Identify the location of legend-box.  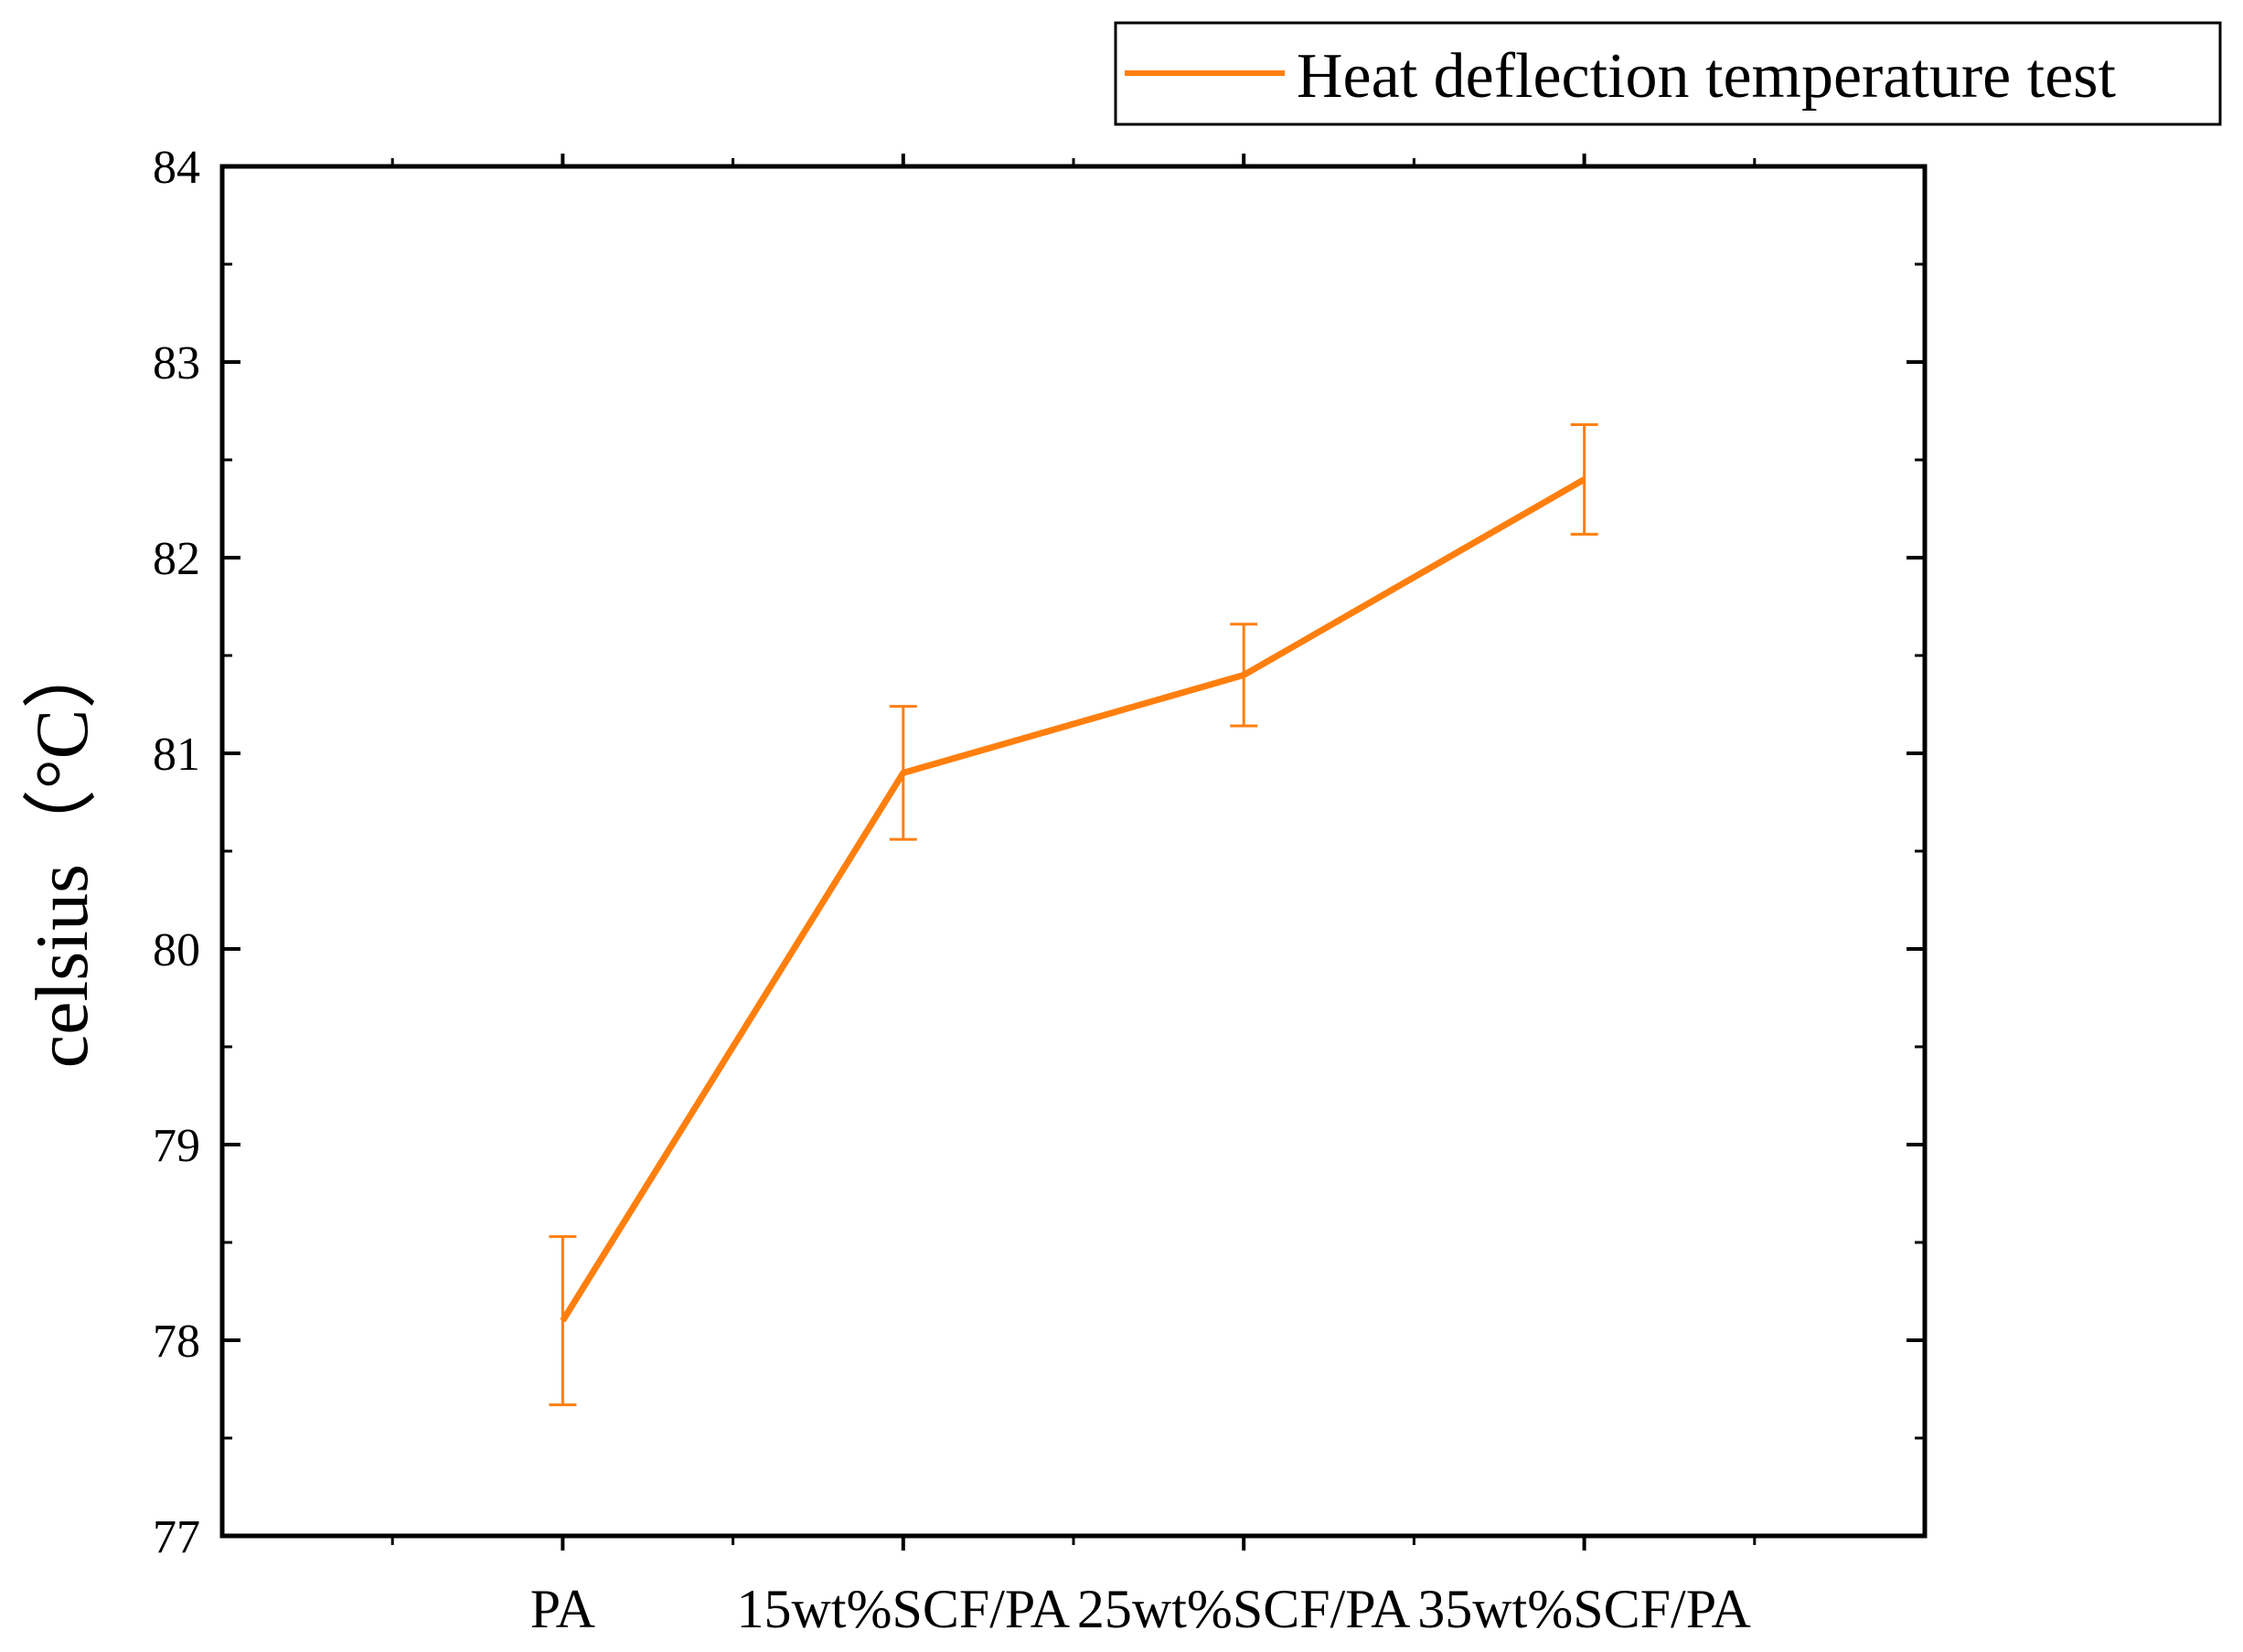
(1668, 73).